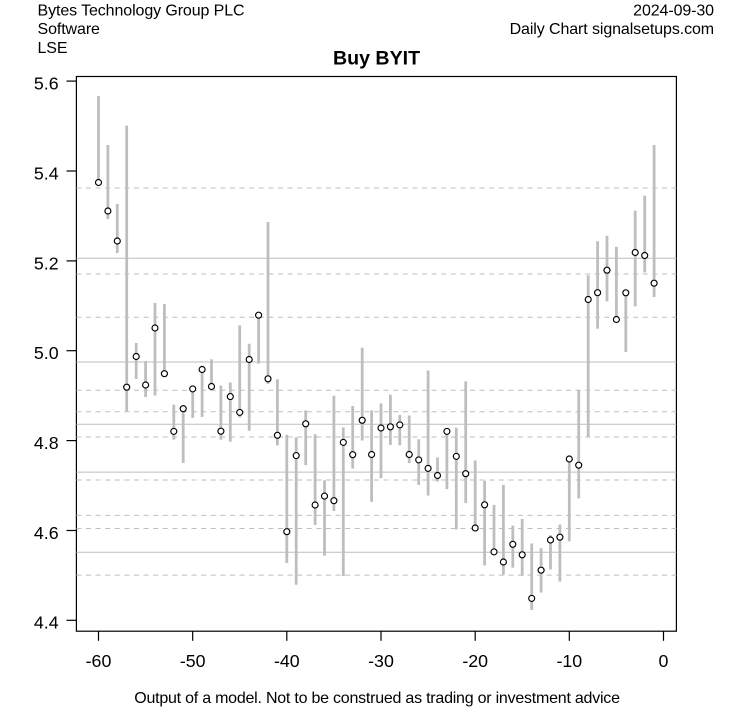  I want to click on svg-text: -20, so click(475, 661).